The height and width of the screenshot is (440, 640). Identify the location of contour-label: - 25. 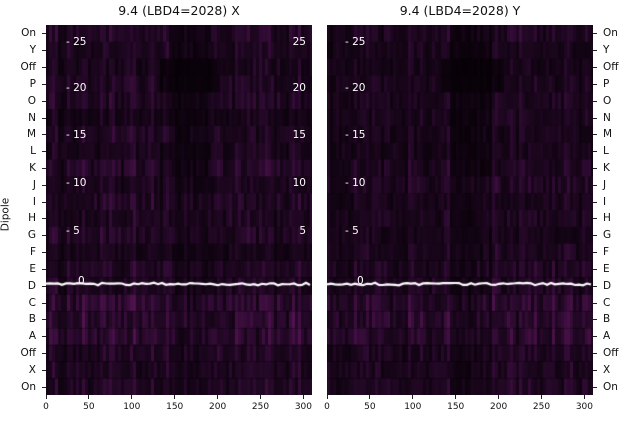
(355, 42).